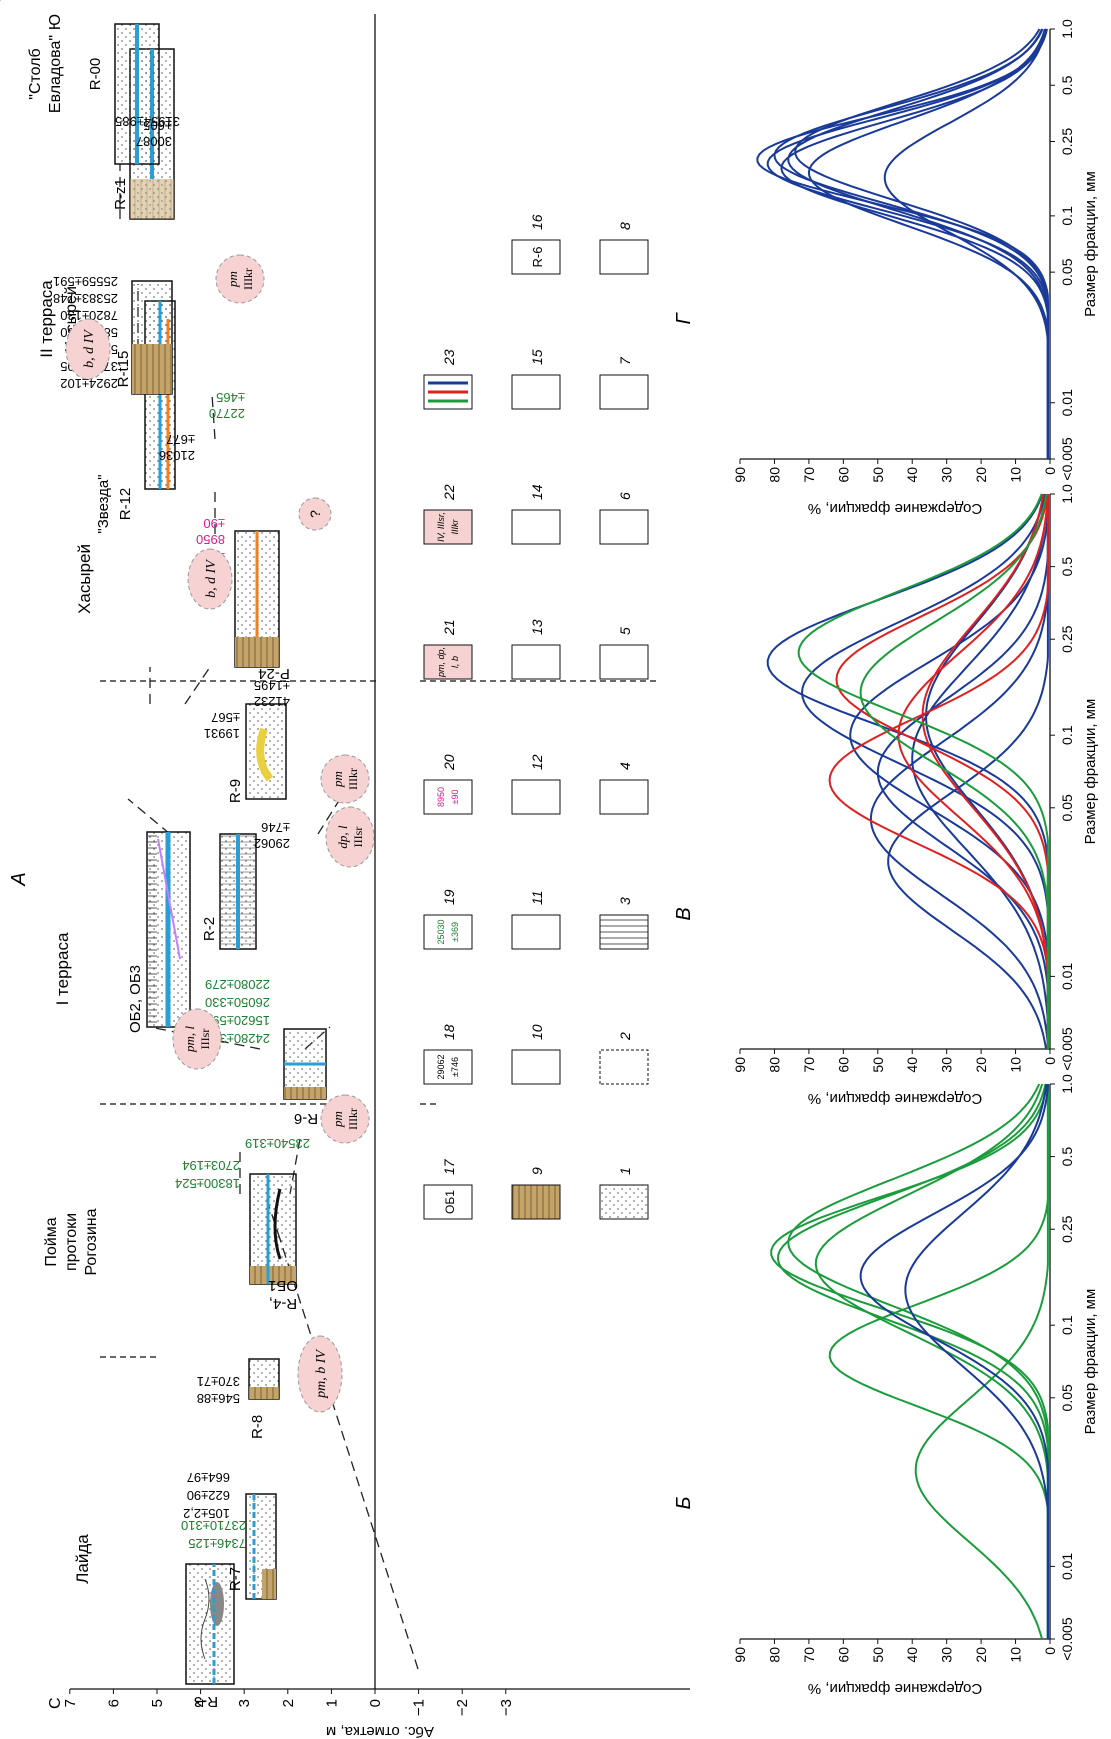 The height and width of the screenshot is (1739, 1111). I want to click on y-tick-label: −2, so click(462, 1707).